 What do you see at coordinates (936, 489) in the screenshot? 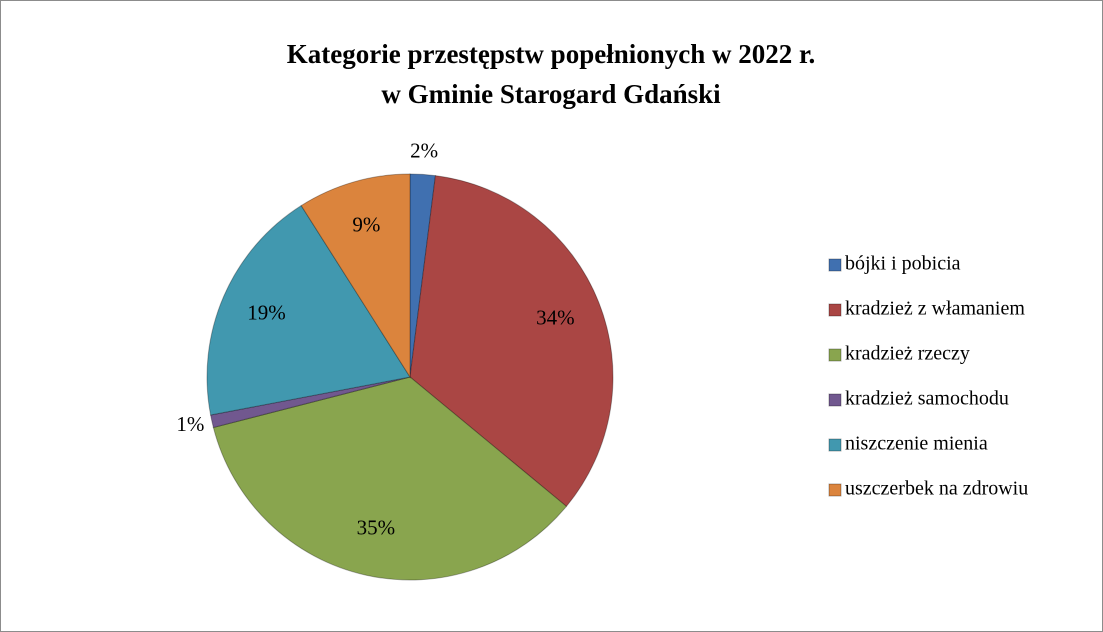
I see `legend-label: uszczerbek na zdrowiu` at bounding box center [936, 489].